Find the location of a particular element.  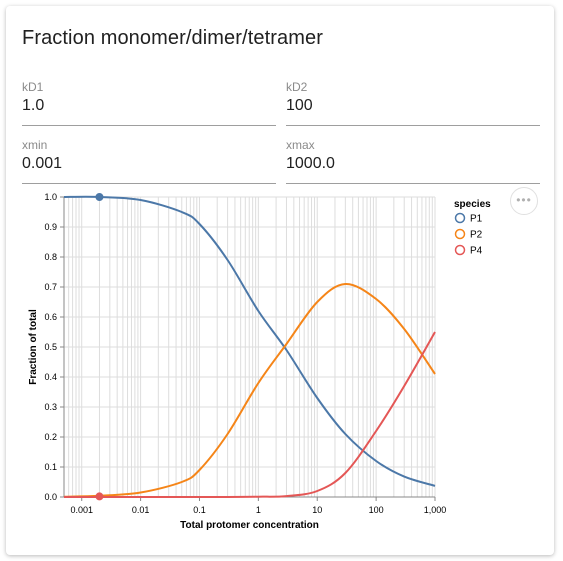

x-tick-label: 10 is located at coordinates (317, 510).